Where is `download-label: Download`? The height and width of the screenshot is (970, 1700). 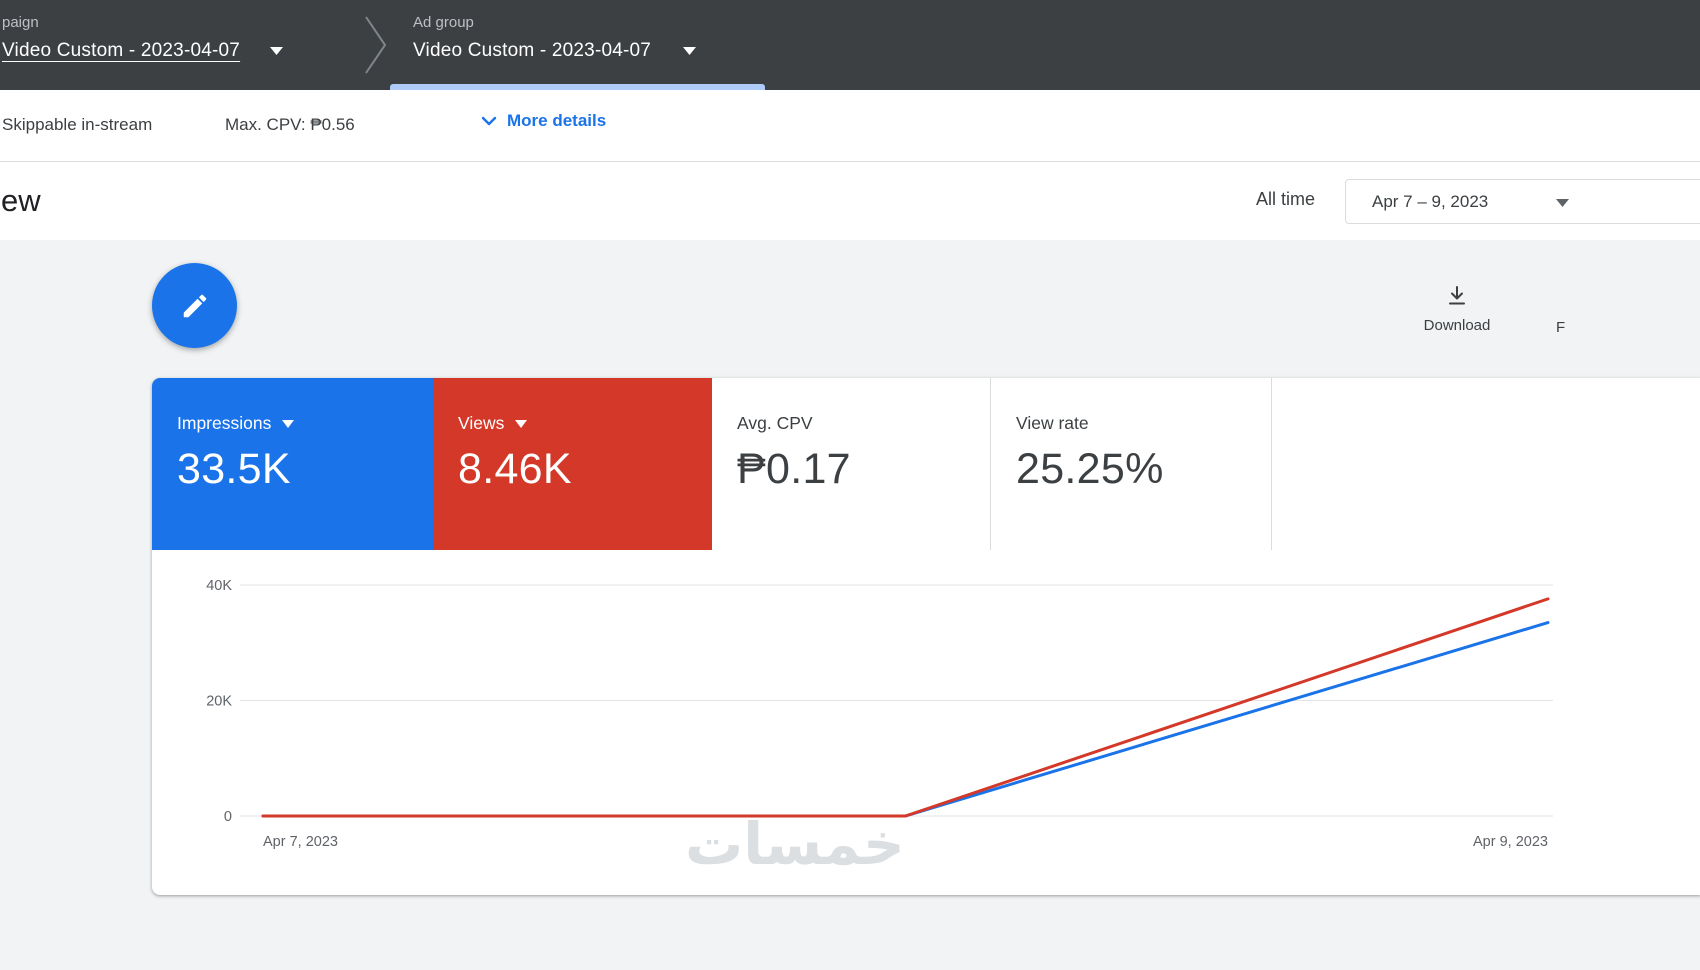
download-label: Download is located at coordinates (1457, 325).